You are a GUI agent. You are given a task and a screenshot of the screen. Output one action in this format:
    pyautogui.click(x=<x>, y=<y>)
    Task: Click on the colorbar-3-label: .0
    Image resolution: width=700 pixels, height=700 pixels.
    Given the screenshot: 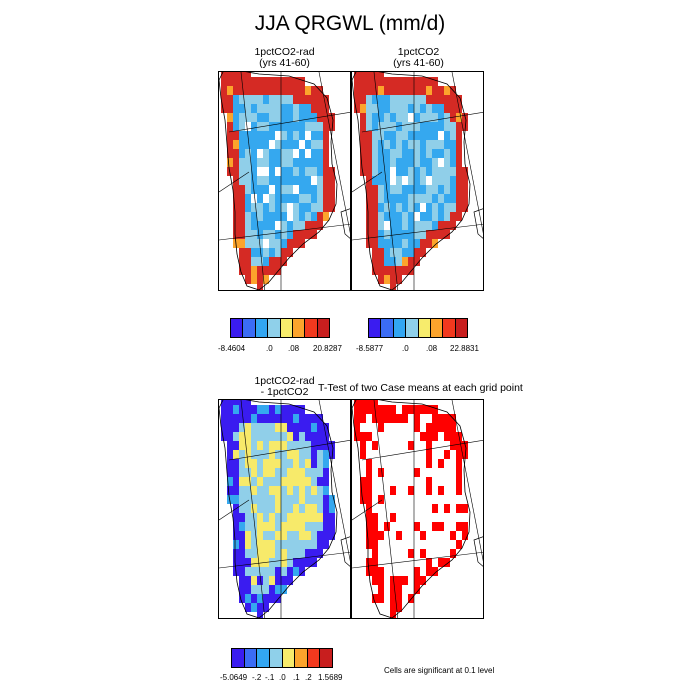 What is the action you would take?
    pyautogui.click(x=282, y=677)
    